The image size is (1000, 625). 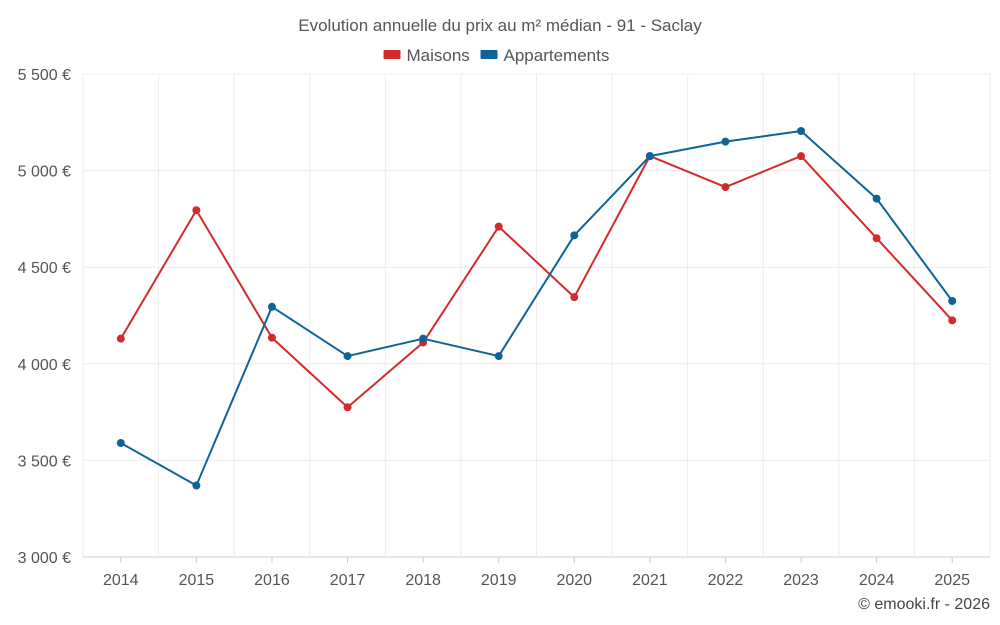 What do you see at coordinates (557, 55) in the screenshot?
I see `legend-label: Appartements` at bounding box center [557, 55].